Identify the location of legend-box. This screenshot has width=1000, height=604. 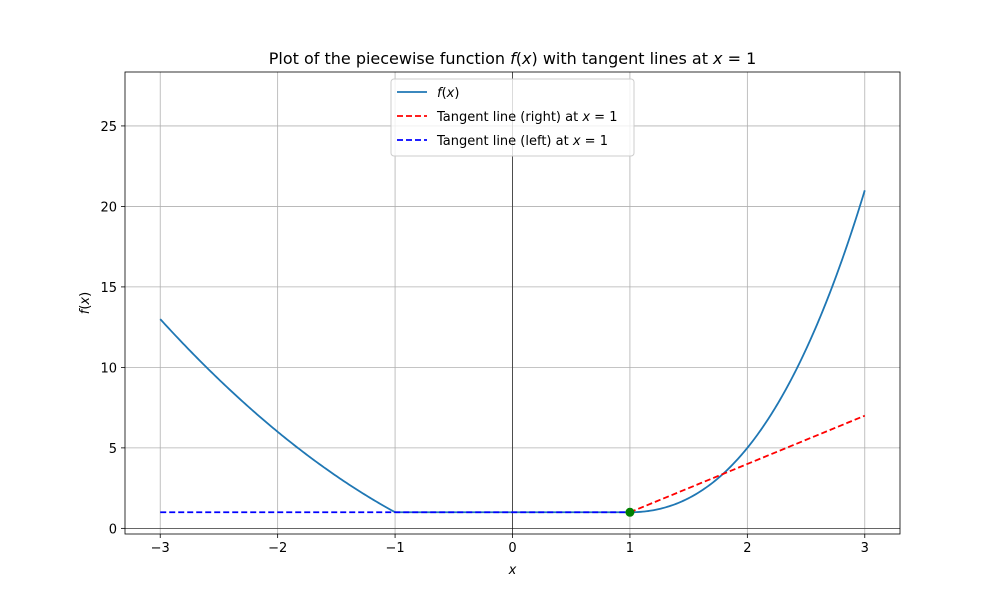
(512, 117).